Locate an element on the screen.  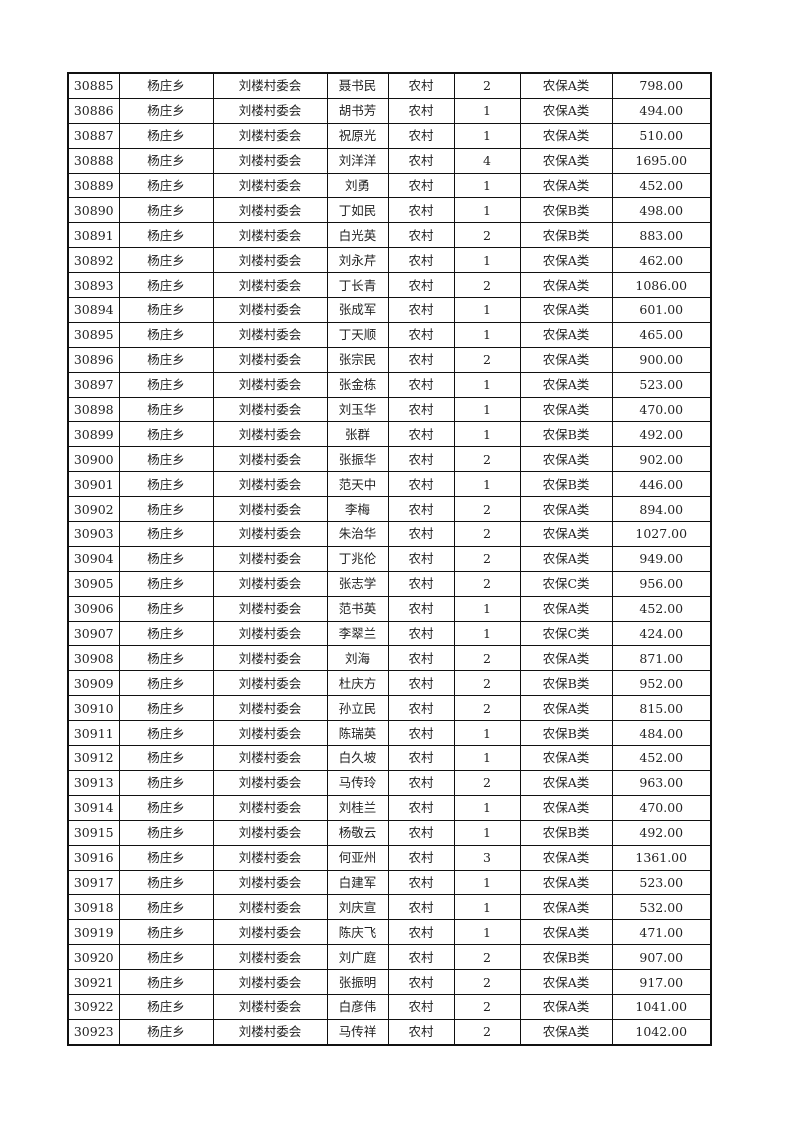
cell-name: 张宗民 is located at coordinates (357, 359).